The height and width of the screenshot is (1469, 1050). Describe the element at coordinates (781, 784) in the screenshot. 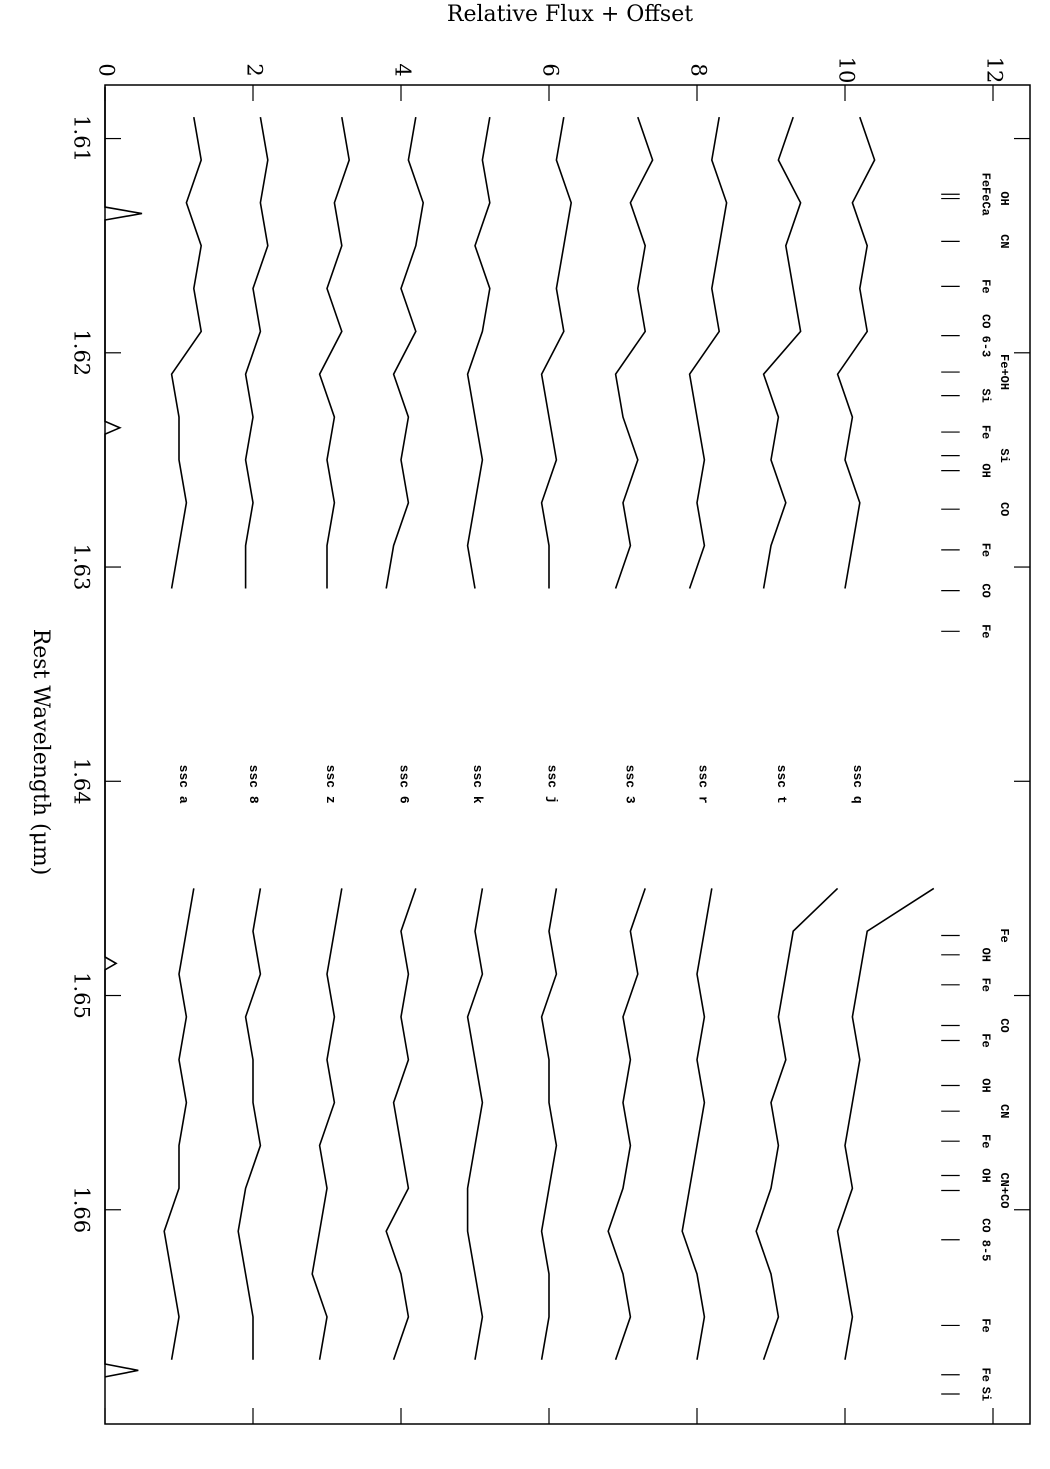

I see `series-label: ssc t` at that location.